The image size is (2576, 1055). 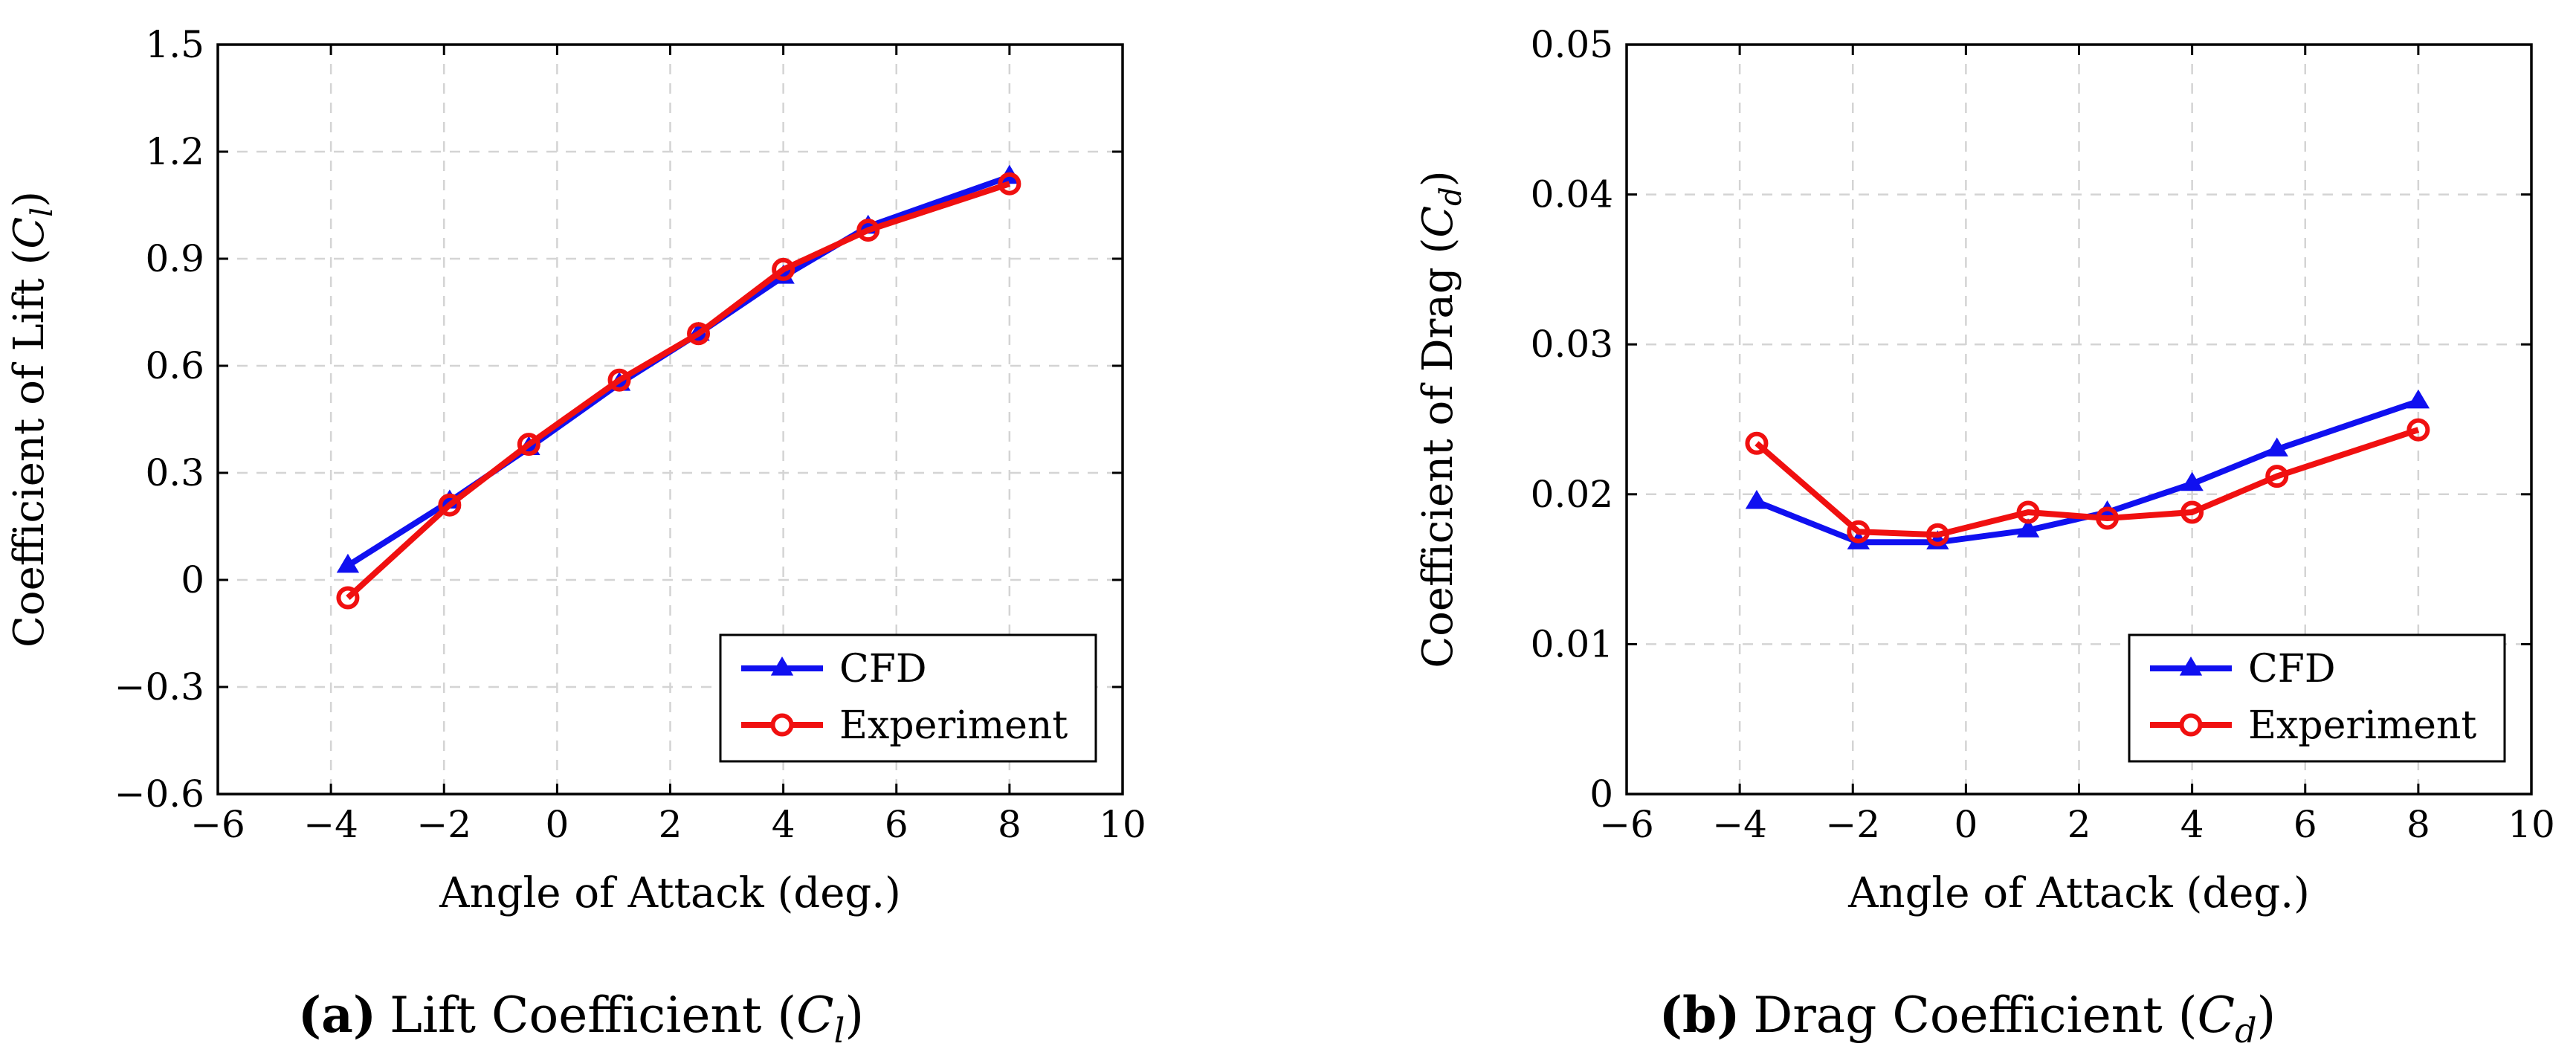 I want to click on y-tick-label: 0.01, so click(x=1572, y=643).